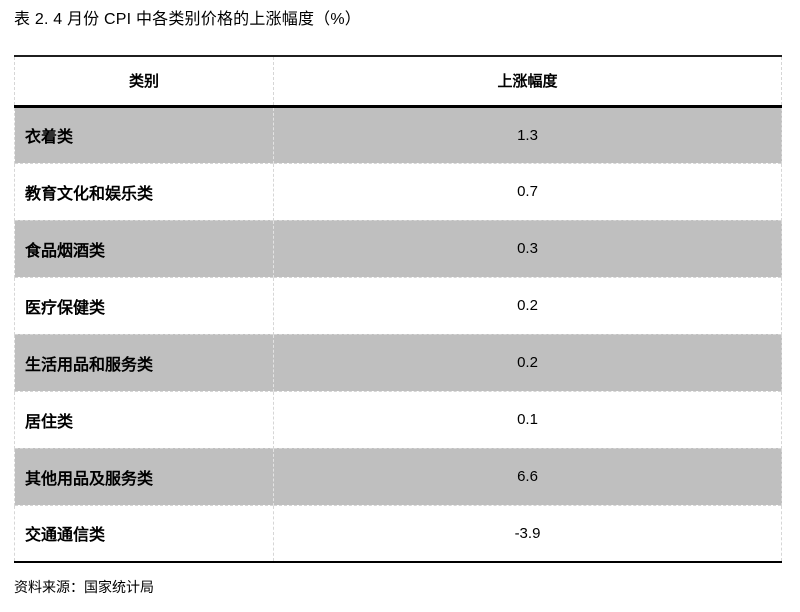 The height and width of the screenshot is (612, 800). I want to click on category-cell: 食品烟酒类, so click(144, 248).